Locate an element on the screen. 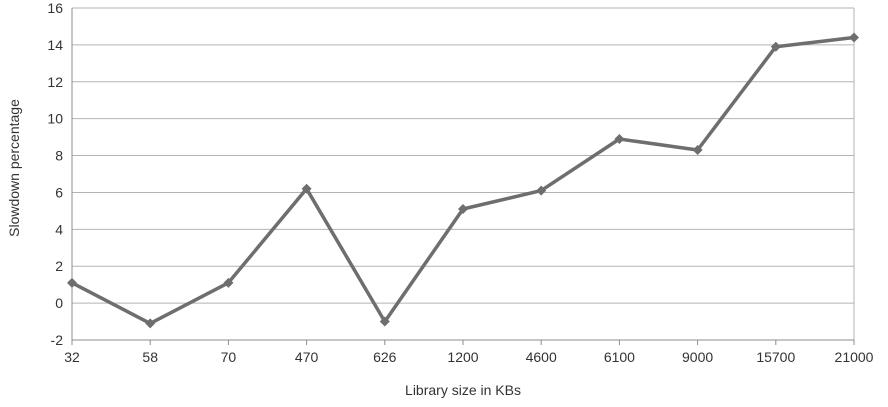  x-axis-title: Library size in KBs is located at coordinates (463, 390).